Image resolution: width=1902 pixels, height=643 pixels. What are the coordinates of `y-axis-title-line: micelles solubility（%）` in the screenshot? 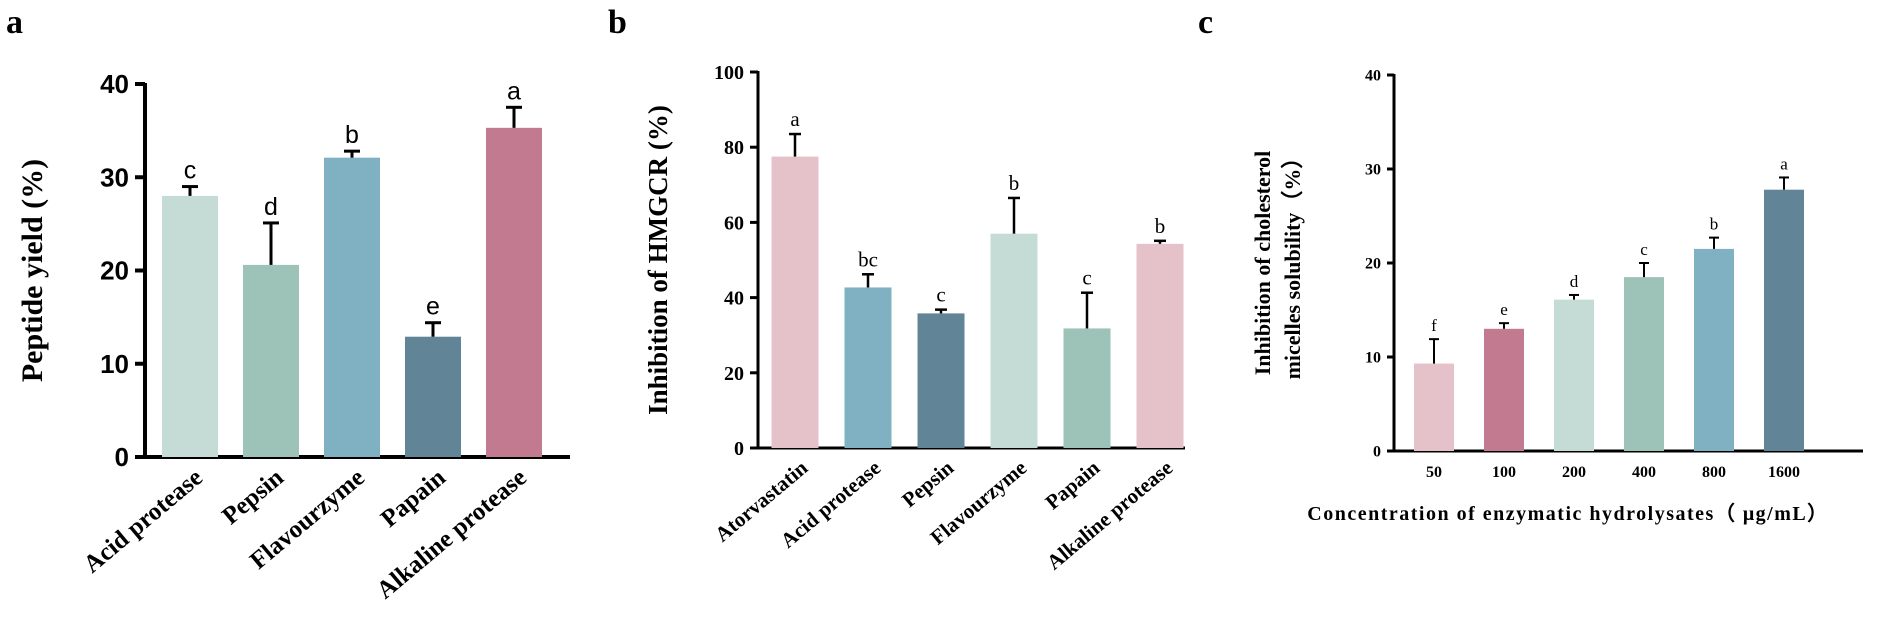 It's located at (1292, 263).